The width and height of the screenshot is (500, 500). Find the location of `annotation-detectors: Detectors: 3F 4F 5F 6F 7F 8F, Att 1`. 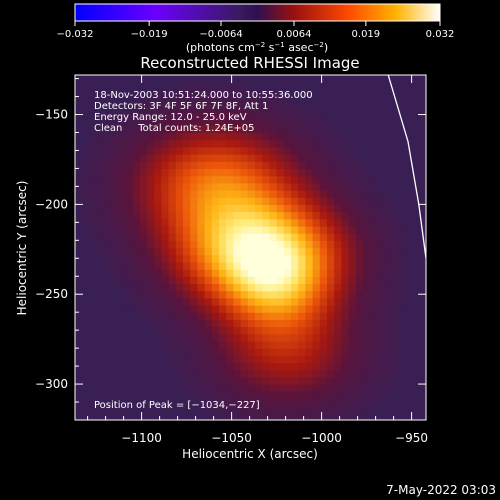

annotation-detectors: Detectors: 3F 4F 5F 6F 7F 8F, Att 1 is located at coordinates (181, 106).